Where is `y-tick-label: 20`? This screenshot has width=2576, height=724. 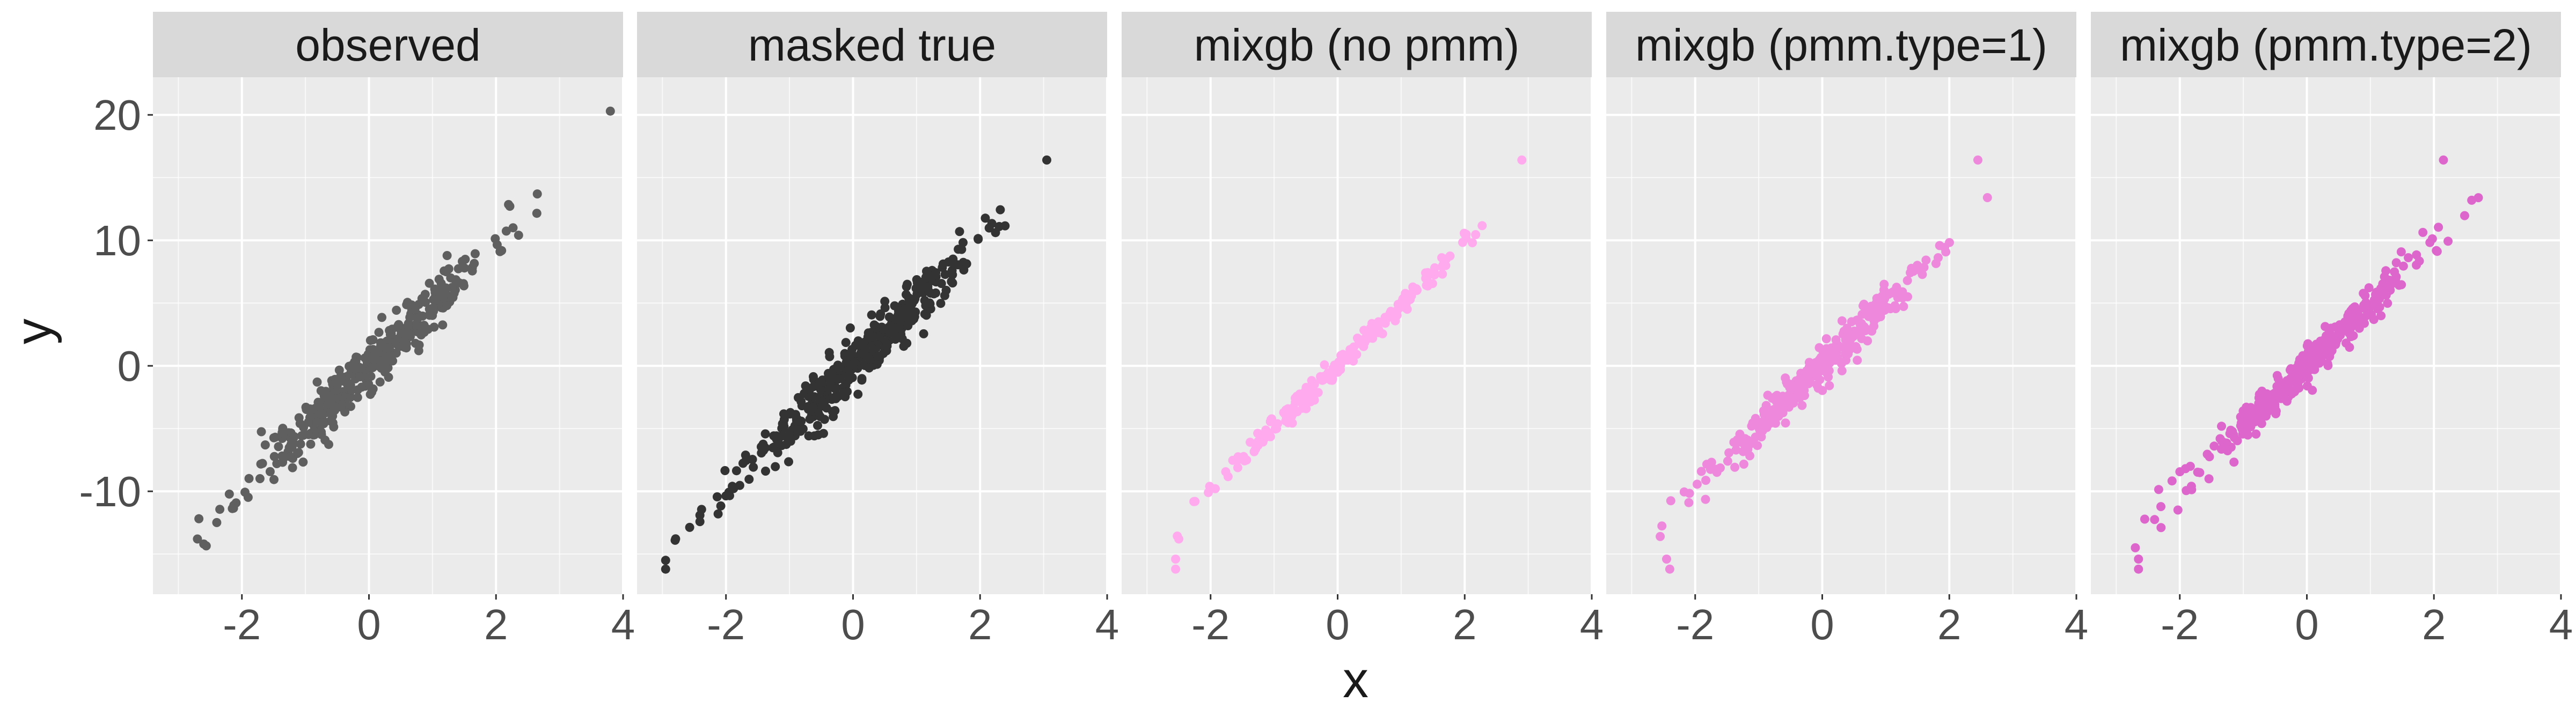 y-tick-label: 20 is located at coordinates (117, 115).